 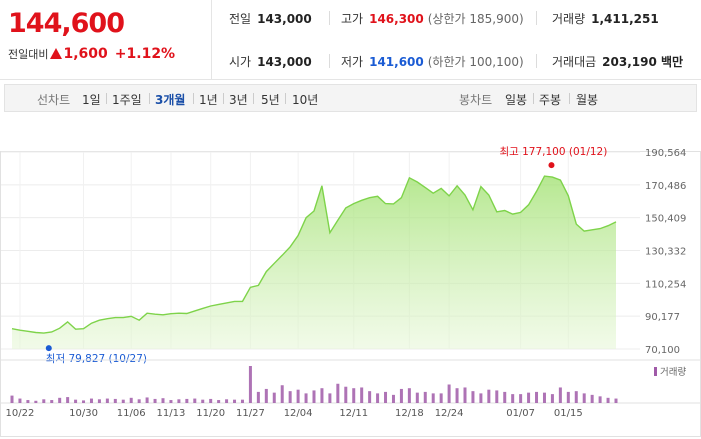 I want to click on low-marker, so click(x=48, y=348).